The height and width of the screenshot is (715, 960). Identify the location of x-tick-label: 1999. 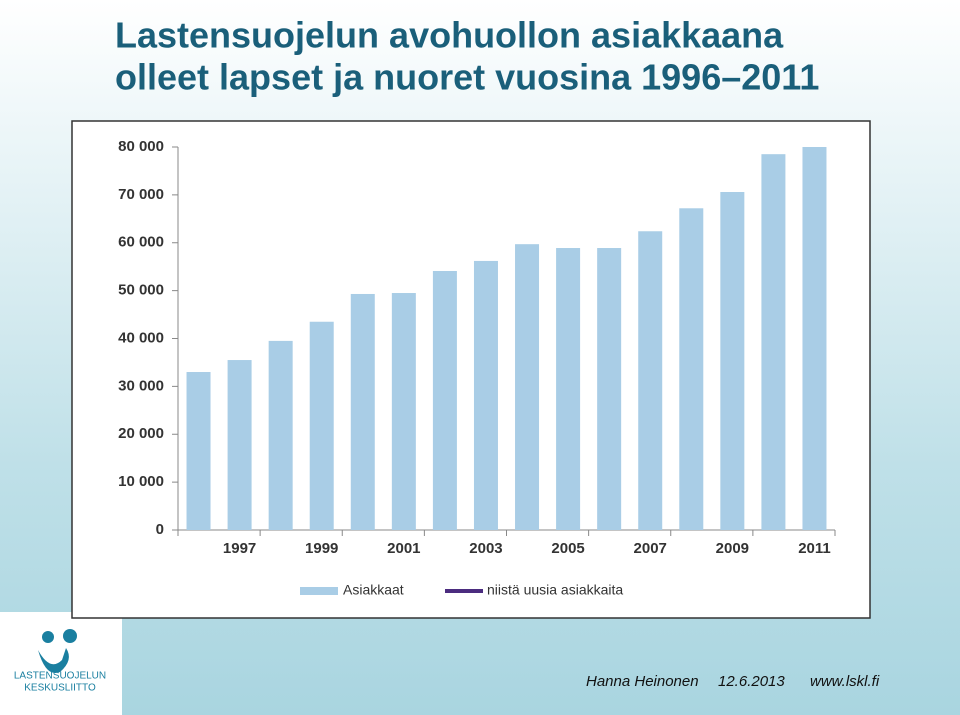
(321, 548).